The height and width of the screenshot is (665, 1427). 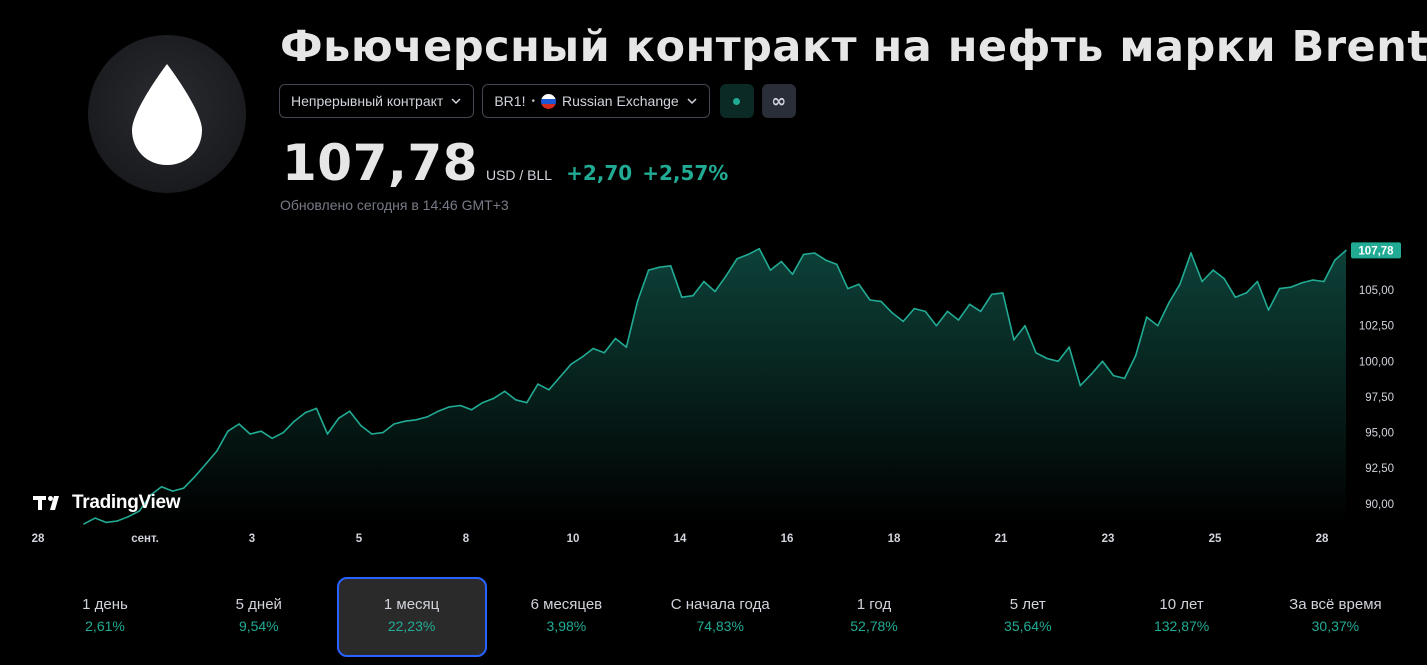 What do you see at coordinates (359, 539) in the screenshot?
I see `x-tick-label: 5` at bounding box center [359, 539].